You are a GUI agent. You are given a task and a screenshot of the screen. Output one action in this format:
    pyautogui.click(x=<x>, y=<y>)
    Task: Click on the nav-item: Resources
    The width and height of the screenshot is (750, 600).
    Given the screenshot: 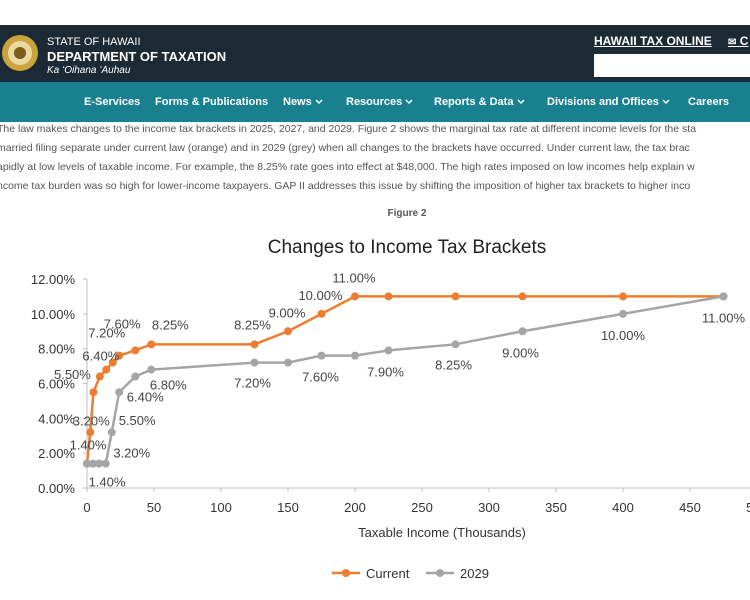 What is the action you would take?
    pyautogui.click(x=379, y=102)
    